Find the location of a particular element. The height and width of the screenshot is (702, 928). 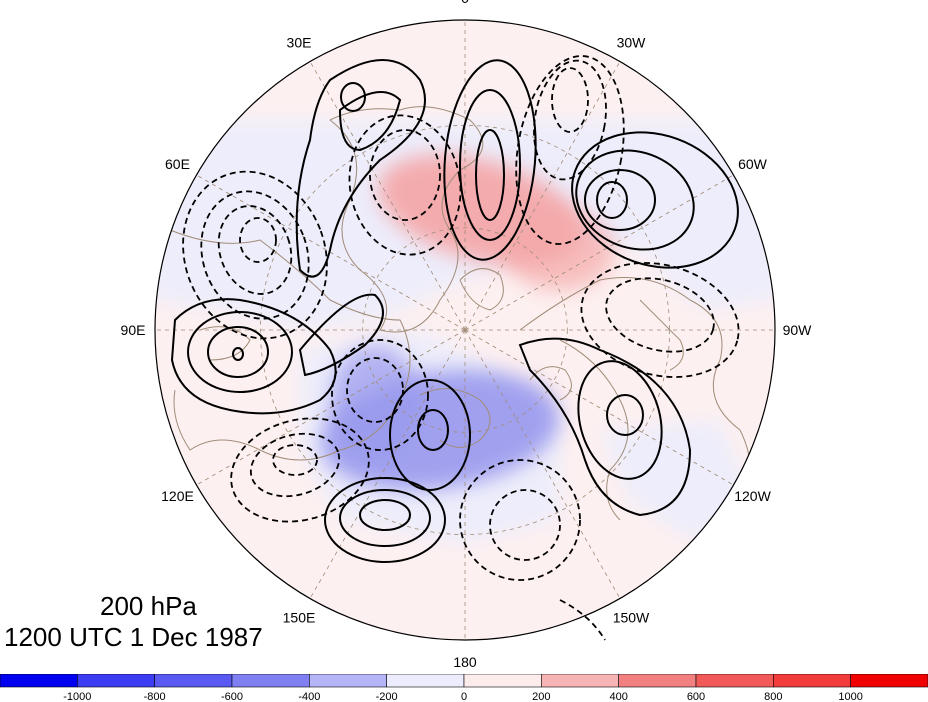

longitude-label-lon-0: 0 is located at coordinates (465, 3).